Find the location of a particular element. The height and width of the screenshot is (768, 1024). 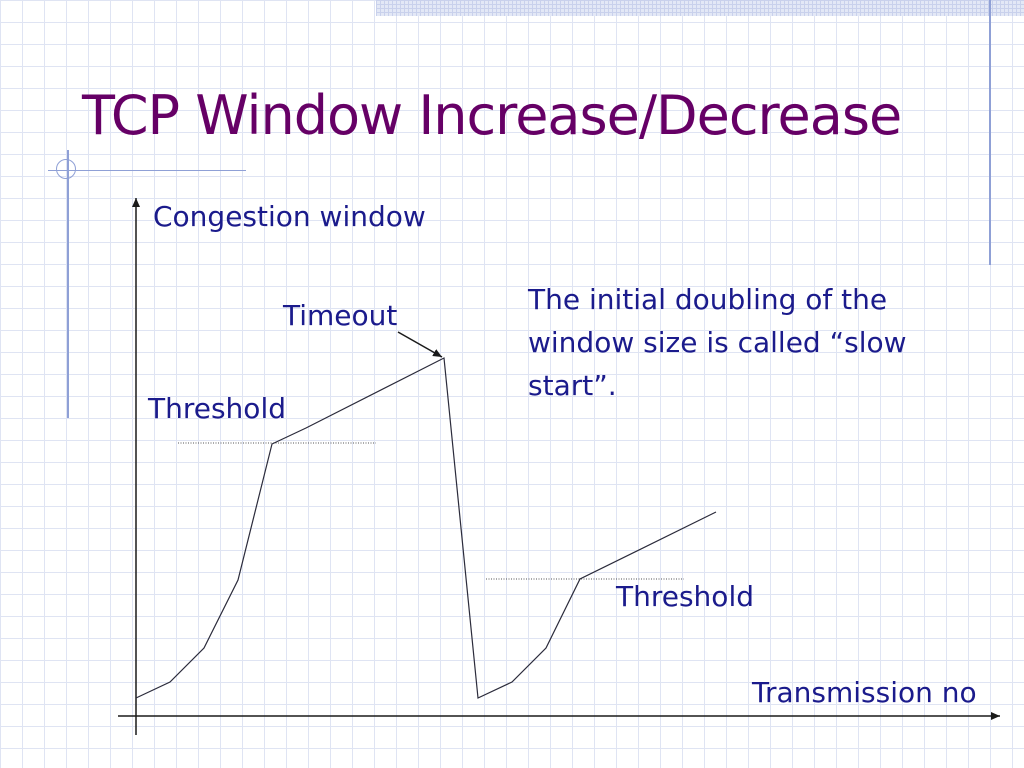

decorative-circle-icon is located at coordinates (66, 169).